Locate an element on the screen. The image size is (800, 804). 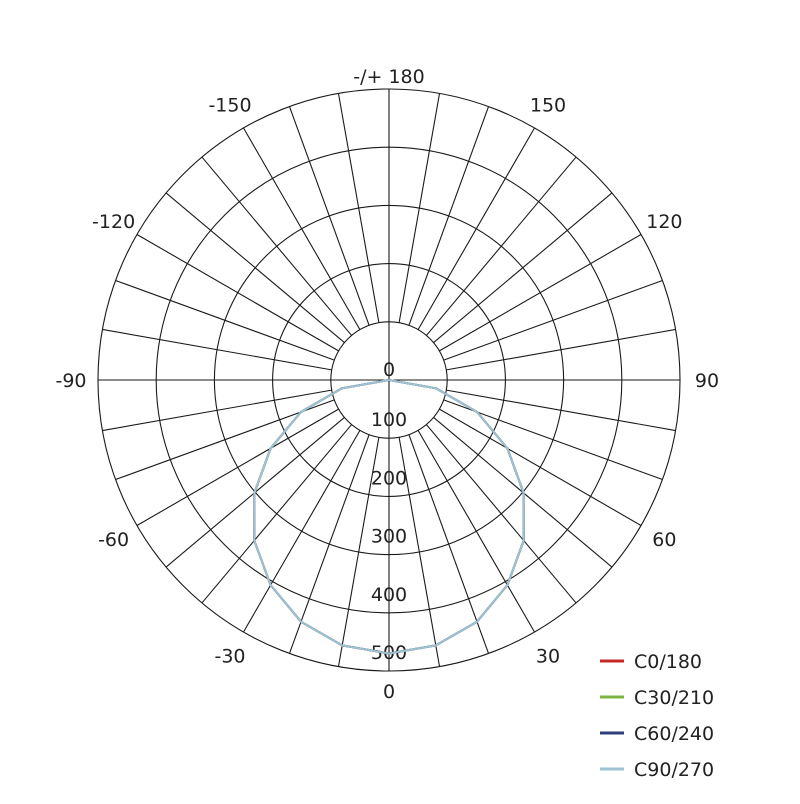
angle-tick-label: 30 is located at coordinates (548, 656).